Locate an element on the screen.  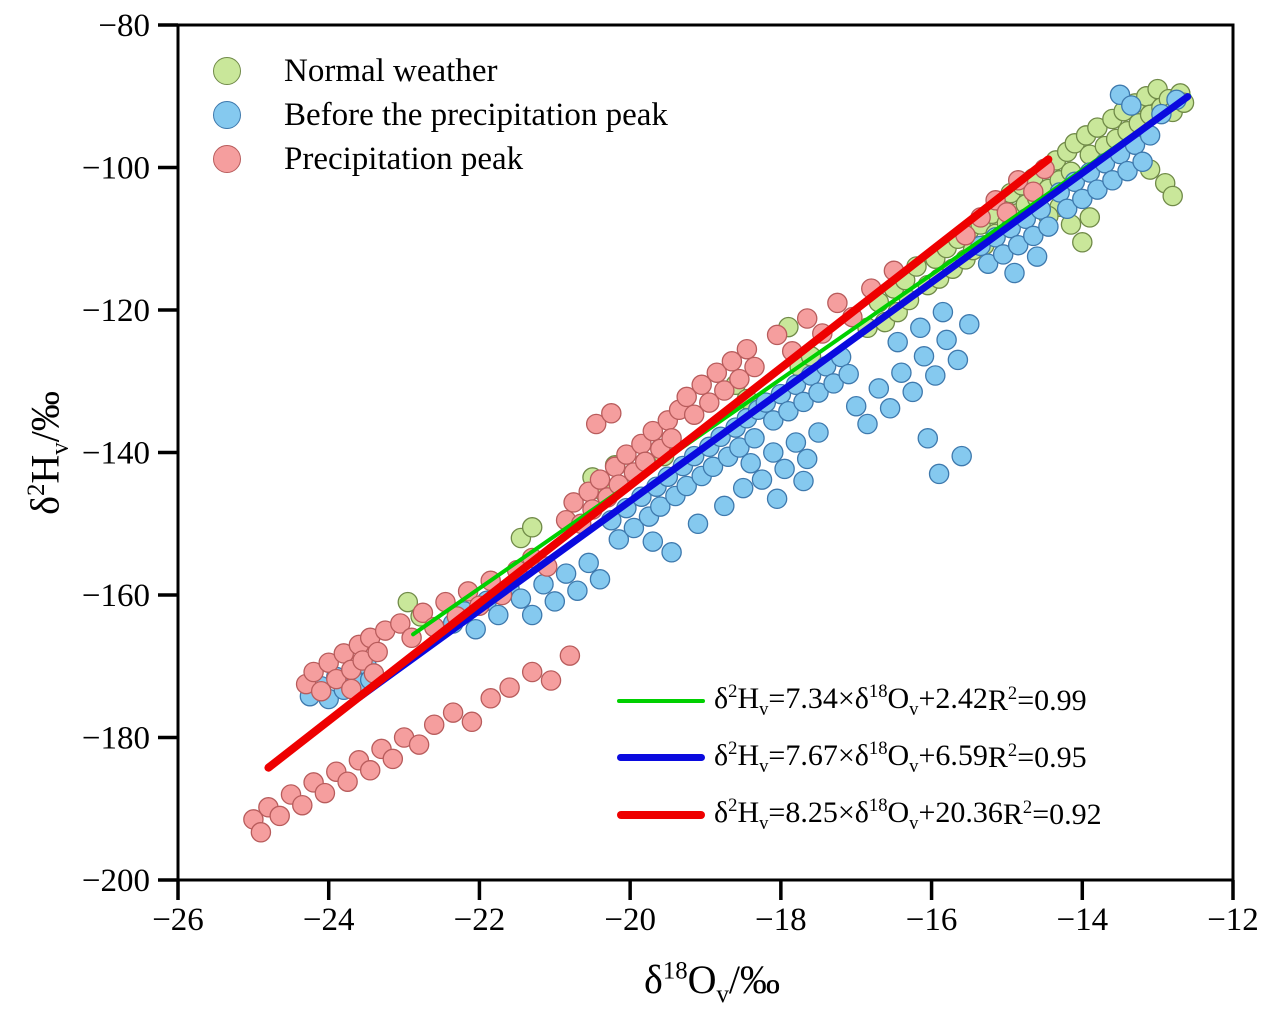
x-axis: −26 −24 −22 −20 −18 −16 −14 −12 is located at coordinates (705, 909).